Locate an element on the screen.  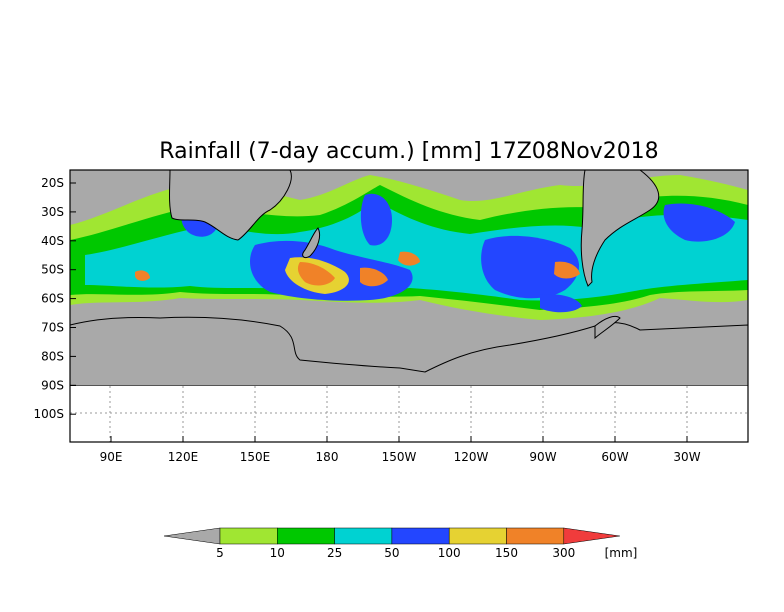
lat-label: 80S is located at coordinates (52, 356).